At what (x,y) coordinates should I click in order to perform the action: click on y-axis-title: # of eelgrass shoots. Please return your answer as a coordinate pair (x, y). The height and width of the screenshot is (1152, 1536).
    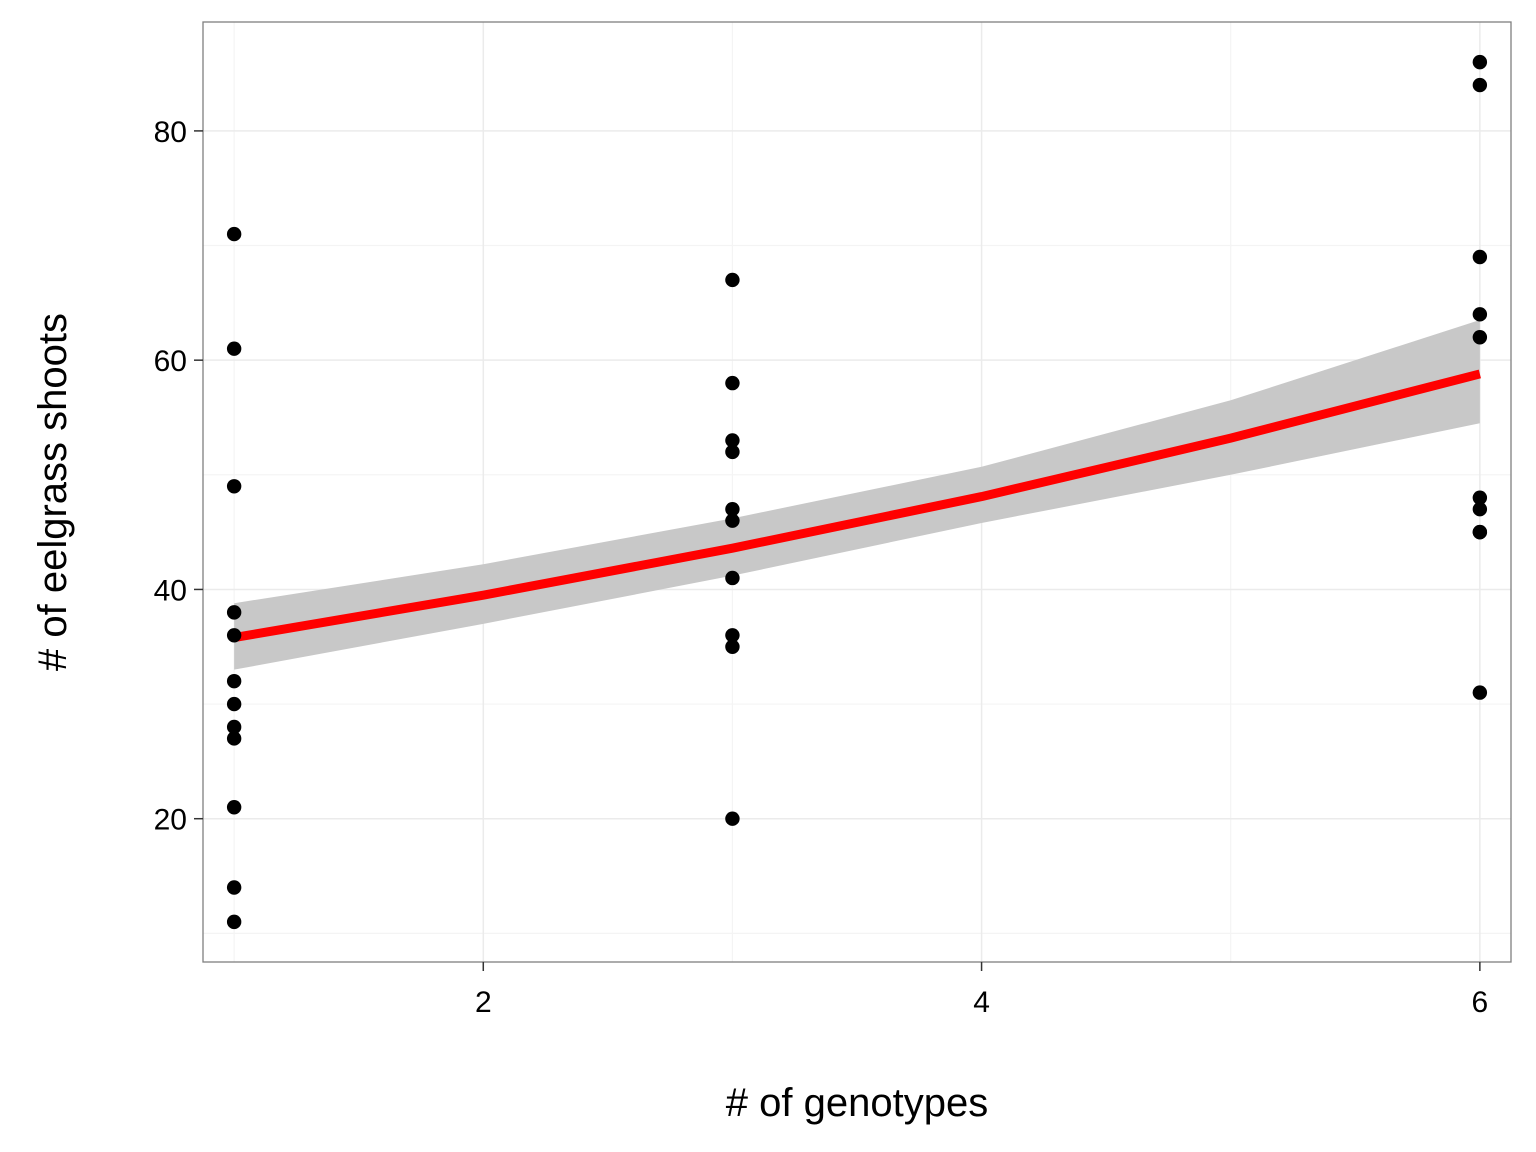
    Looking at the image, I should click on (53, 492).